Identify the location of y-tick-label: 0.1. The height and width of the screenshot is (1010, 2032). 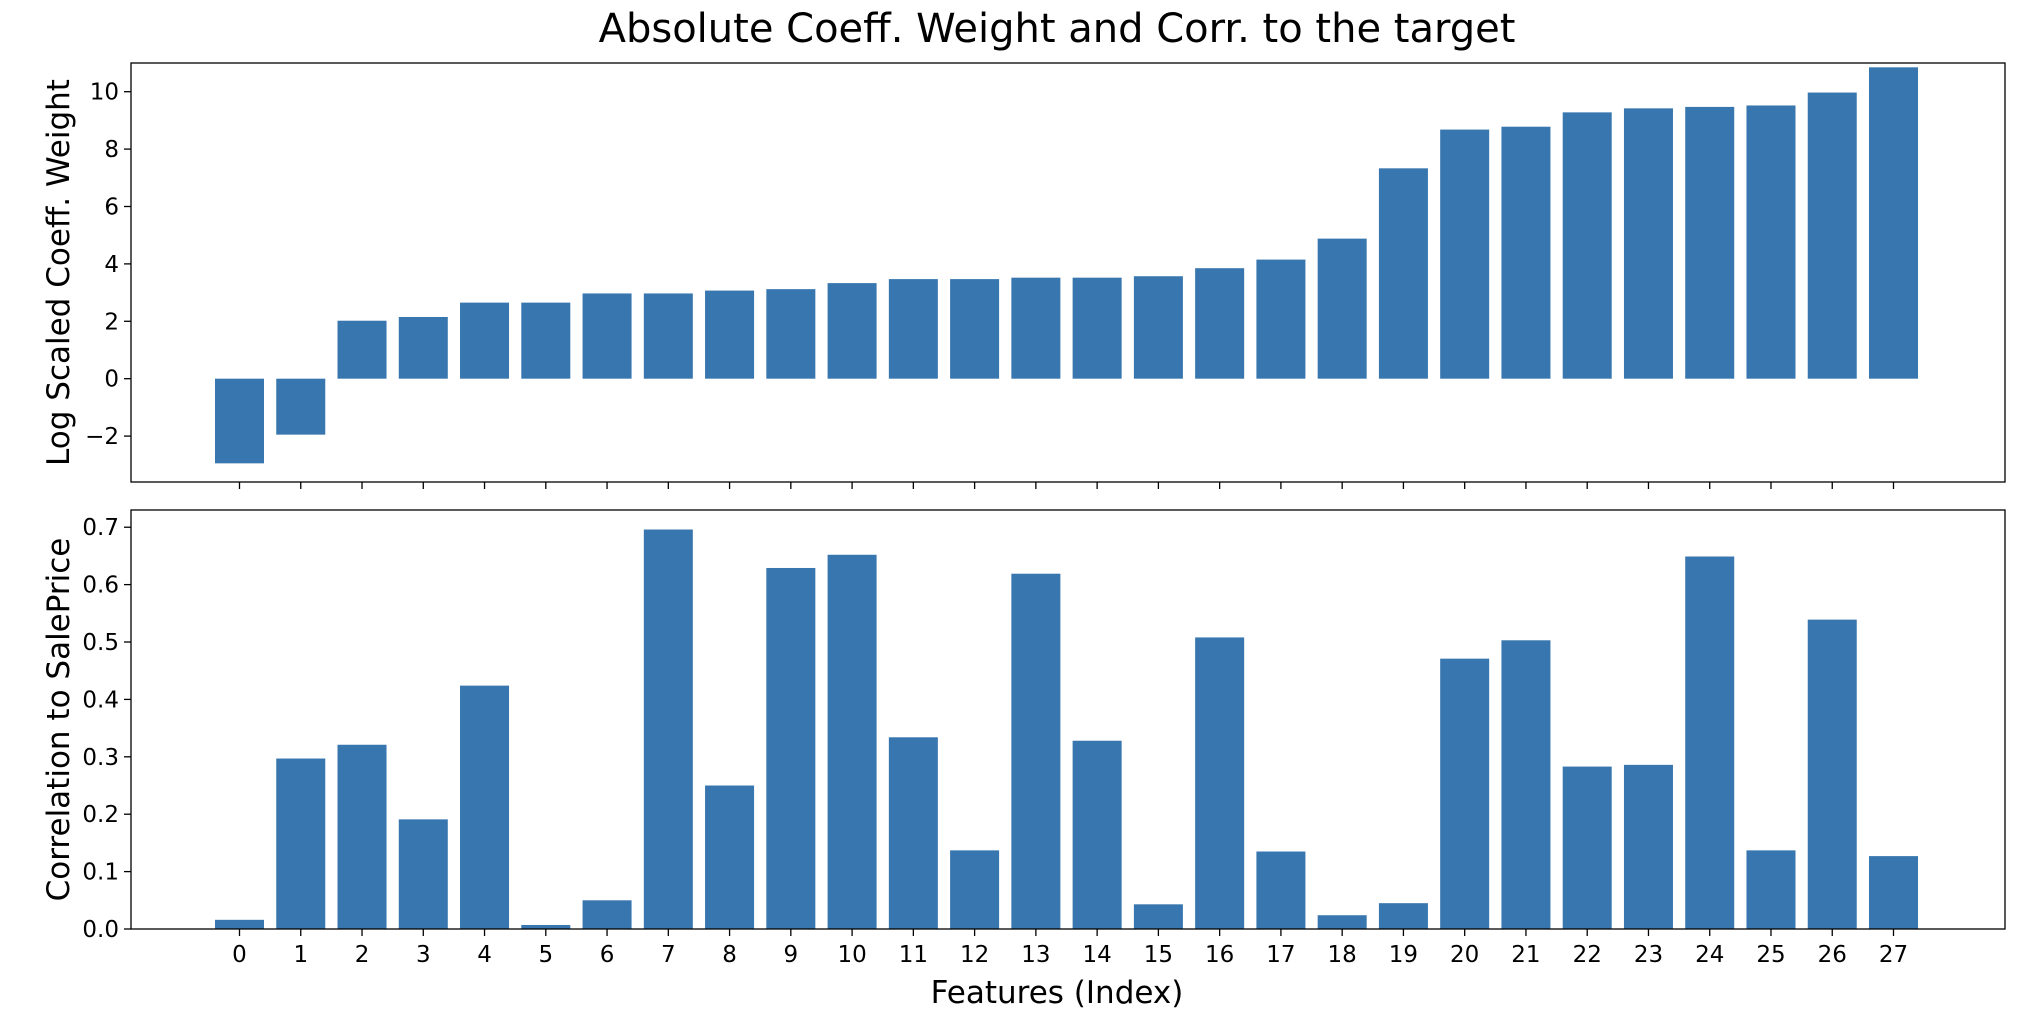
(100, 873).